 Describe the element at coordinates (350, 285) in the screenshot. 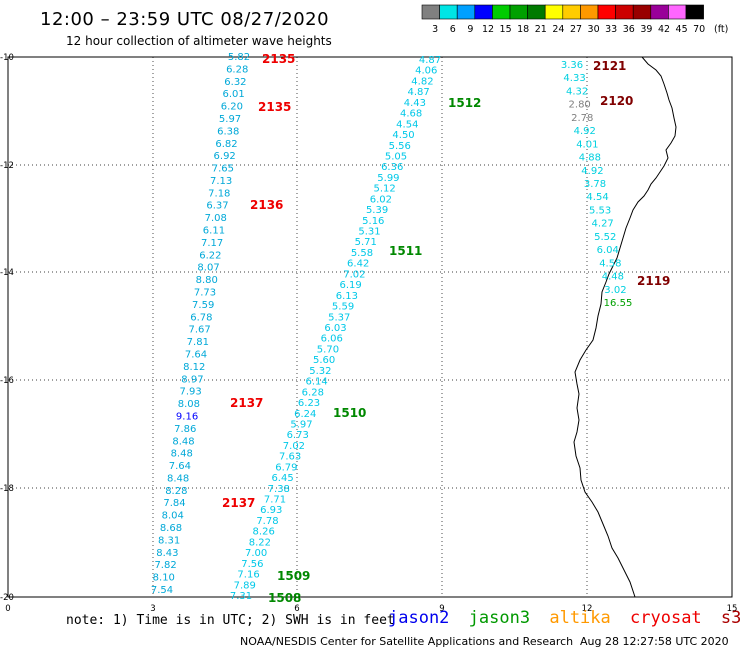

I see `wave-height-label: 6.19` at that location.